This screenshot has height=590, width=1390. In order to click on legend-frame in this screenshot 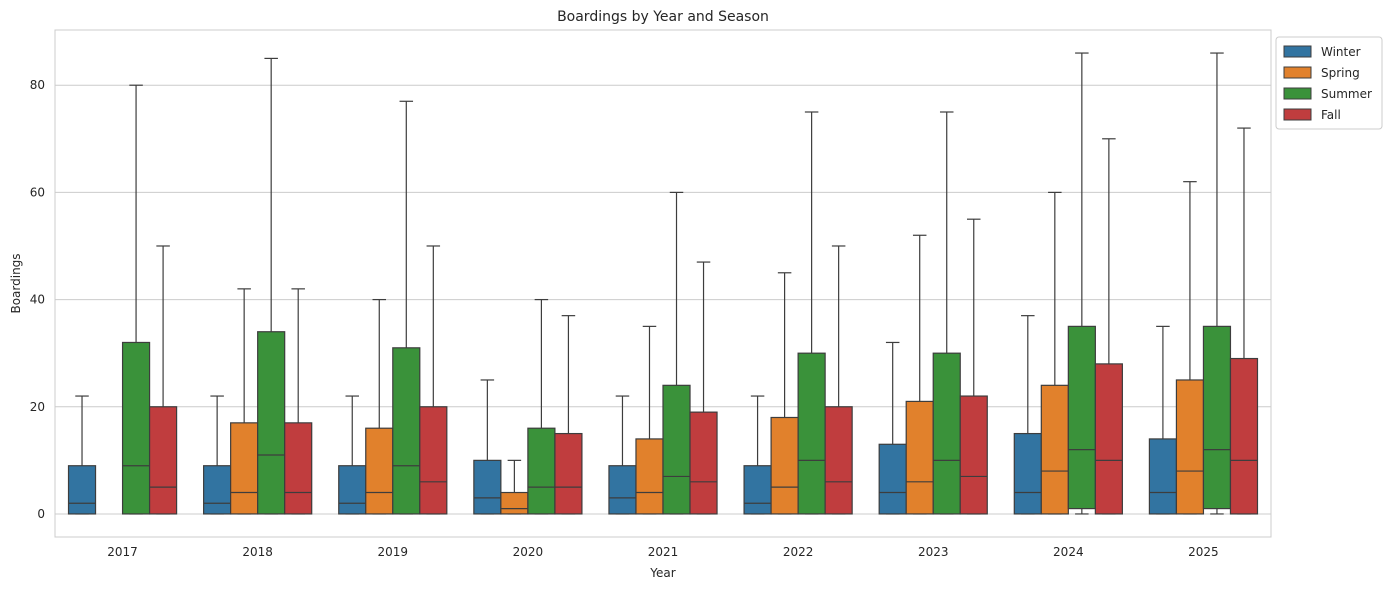, I will do `click(1329, 83)`.